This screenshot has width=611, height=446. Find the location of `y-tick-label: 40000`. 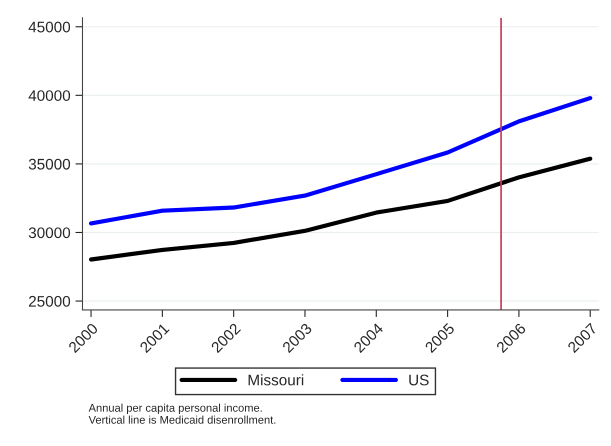

y-tick-label: 40000 is located at coordinates (49, 96).